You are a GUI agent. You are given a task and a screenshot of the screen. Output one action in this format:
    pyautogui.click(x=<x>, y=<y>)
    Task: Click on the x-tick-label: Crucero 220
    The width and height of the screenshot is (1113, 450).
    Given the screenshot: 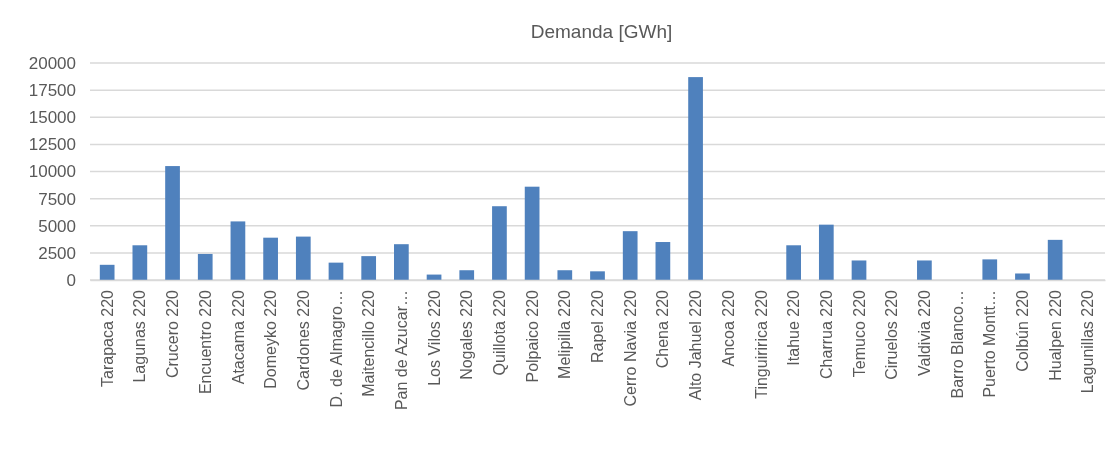 What is the action you would take?
    pyautogui.click(x=173, y=334)
    